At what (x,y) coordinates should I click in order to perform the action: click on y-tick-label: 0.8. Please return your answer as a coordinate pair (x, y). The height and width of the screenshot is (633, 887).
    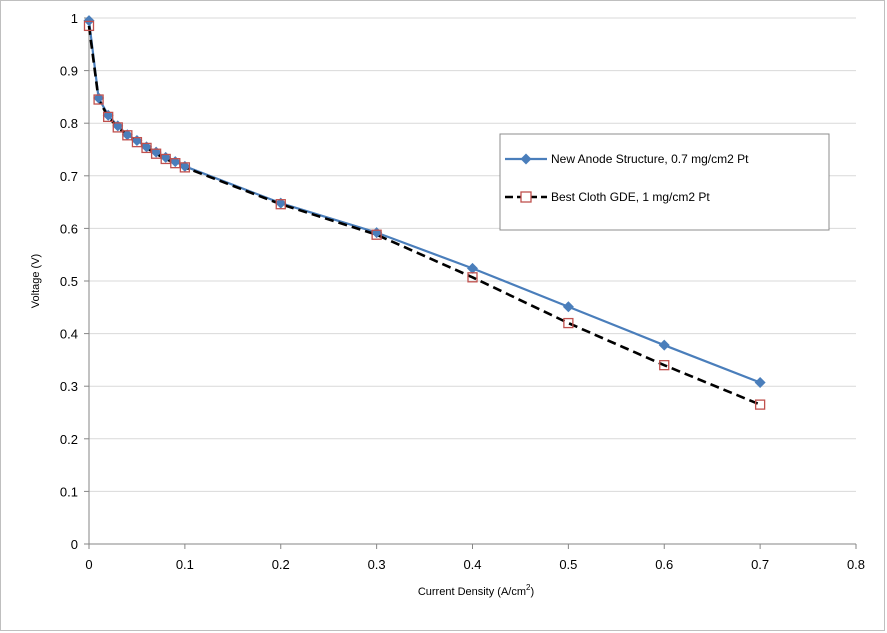
    Looking at the image, I should click on (69, 123).